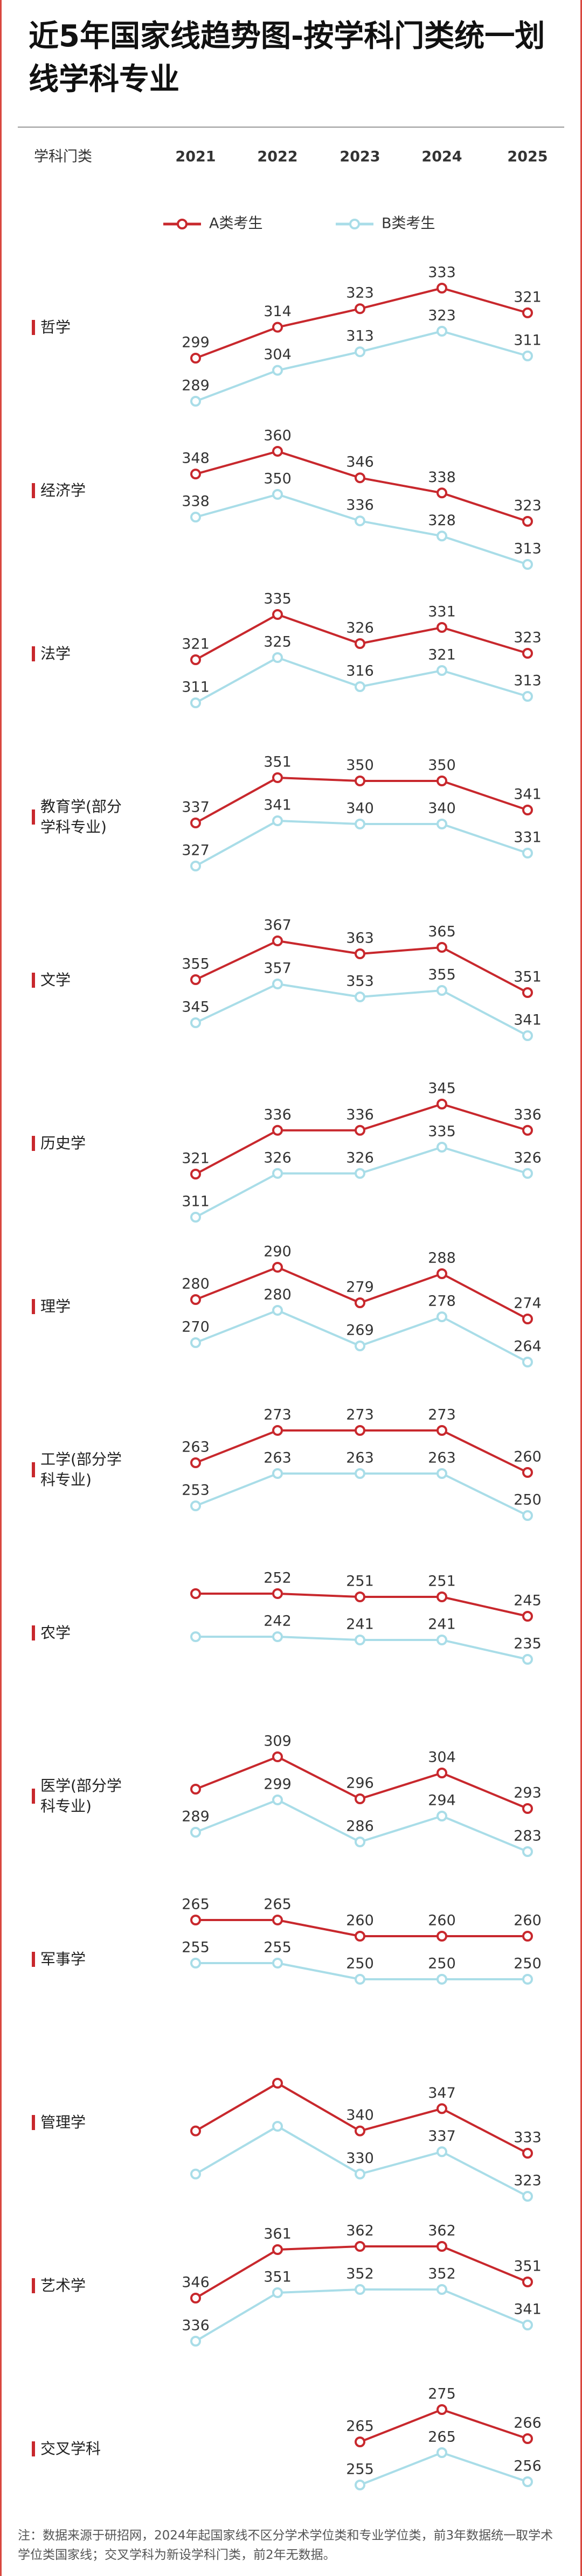 This screenshot has width=582, height=2576. Describe the element at coordinates (55, 653) in the screenshot. I see `panel-label: 法学` at that location.